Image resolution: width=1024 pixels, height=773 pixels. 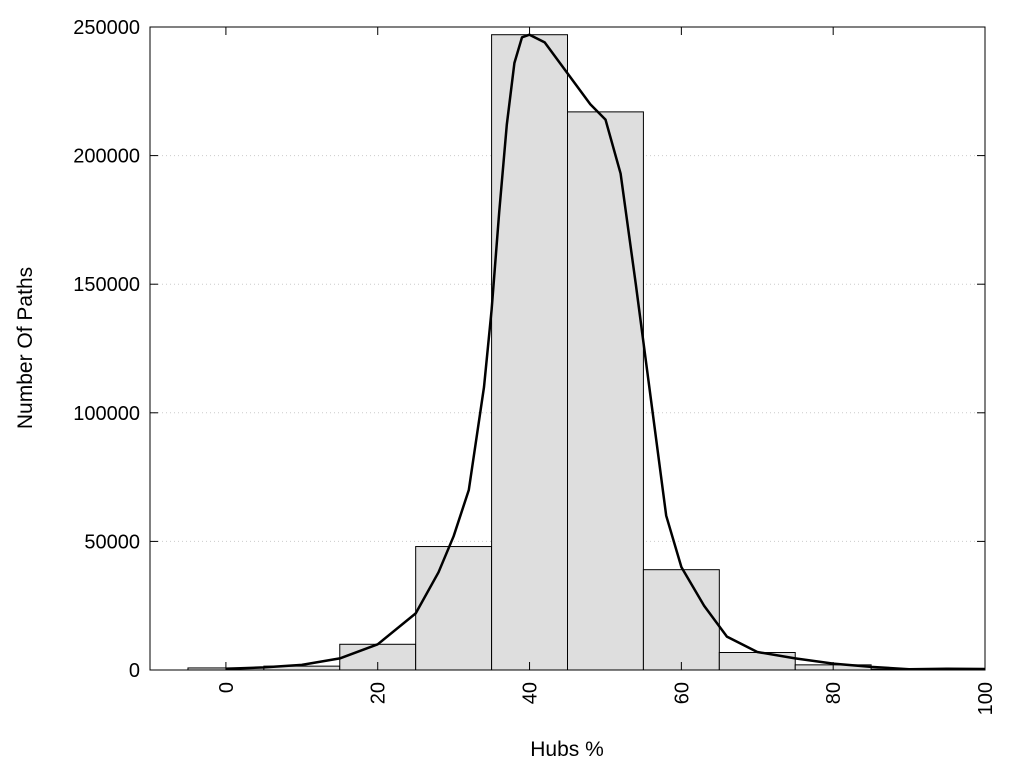 What do you see at coordinates (379, 693) in the screenshot?
I see `x-tick-label: 20` at bounding box center [379, 693].